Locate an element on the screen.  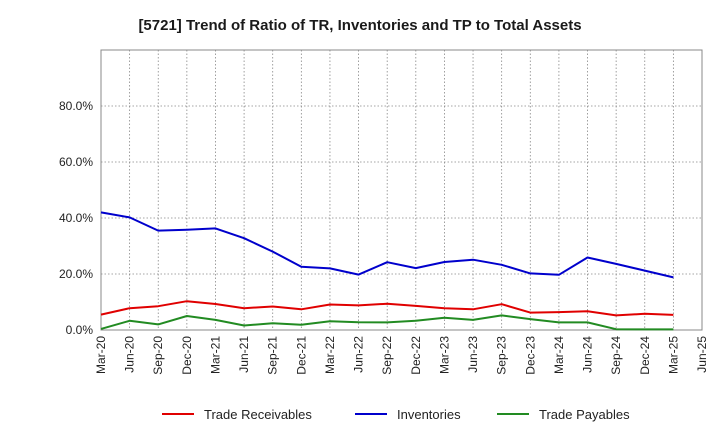
x-tick-label: Mar-23 is located at coordinates (444, 355).